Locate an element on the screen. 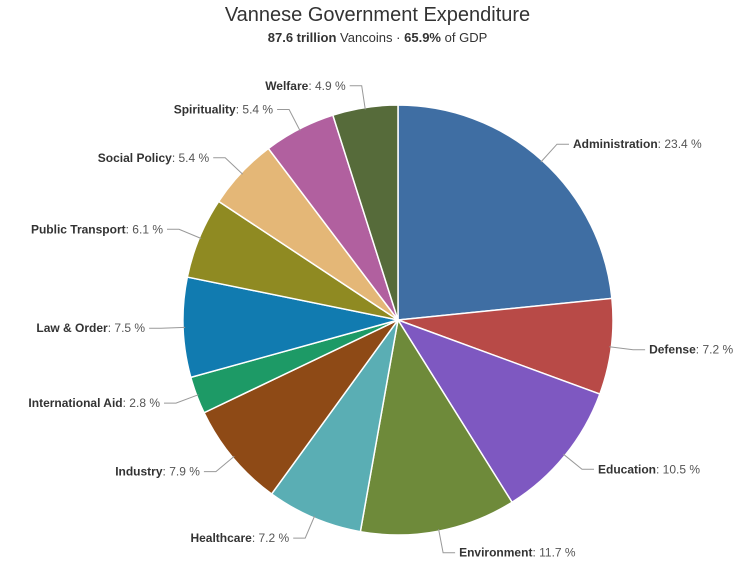 This screenshot has width=755, height=581. data-label-industry: Industry: 7.9 % is located at coordinates (157, 472).